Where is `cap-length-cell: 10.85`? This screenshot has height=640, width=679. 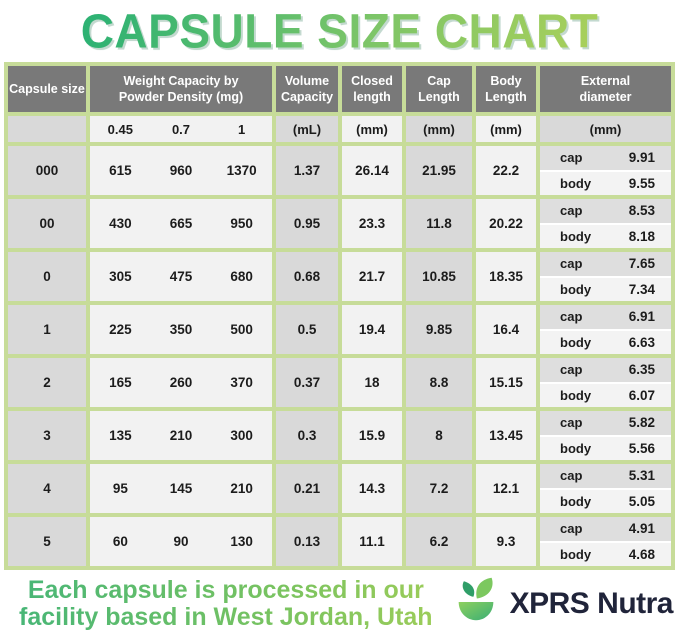 cap-length-cell: 10.85 is located at coordinates (439, 276).